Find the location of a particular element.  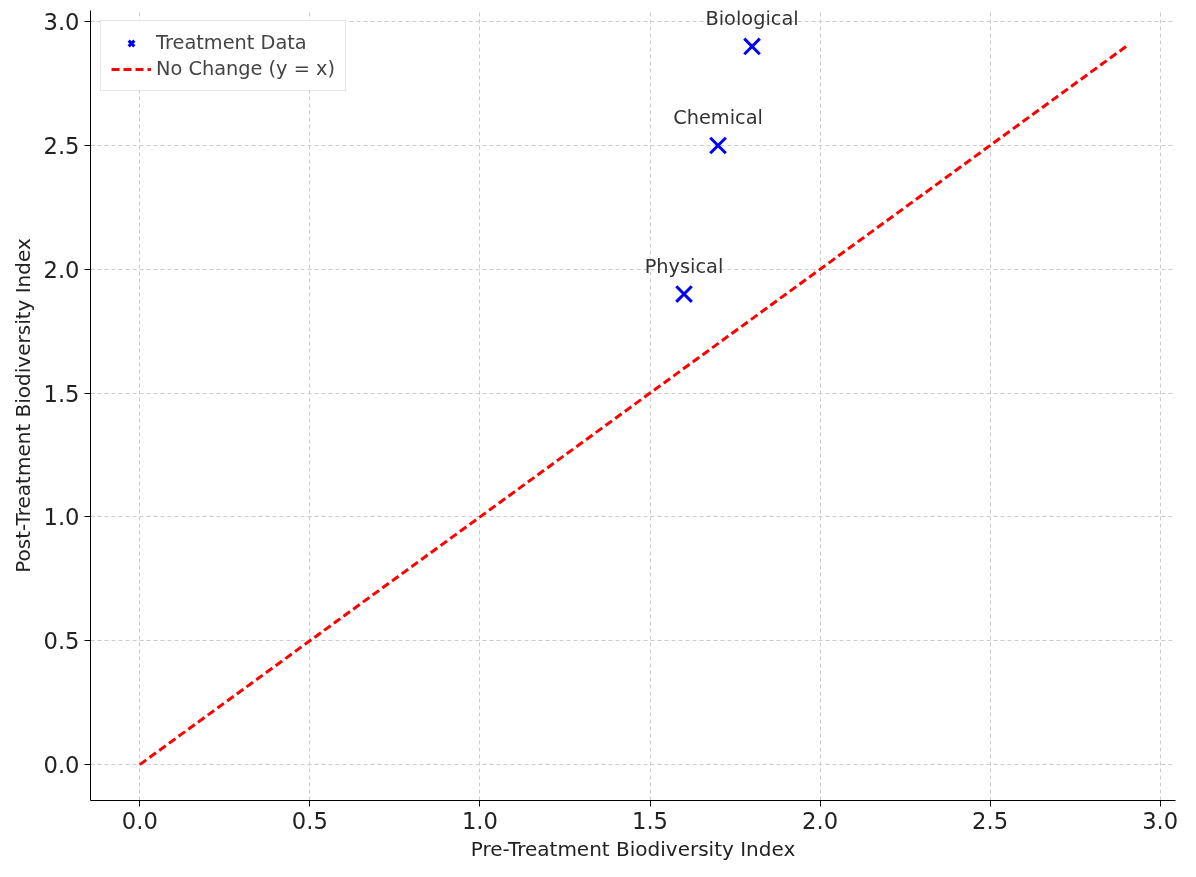

annotation: Chemical is located at coordinates (718, 118).